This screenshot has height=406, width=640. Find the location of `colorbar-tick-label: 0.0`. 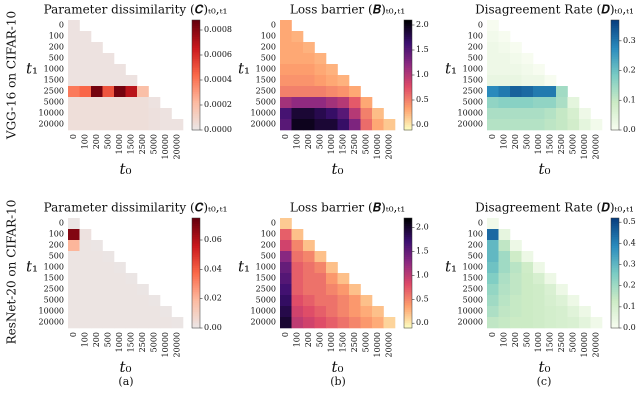

colorbar-tick-label: 0.0 is located at coordinates (629, 327).